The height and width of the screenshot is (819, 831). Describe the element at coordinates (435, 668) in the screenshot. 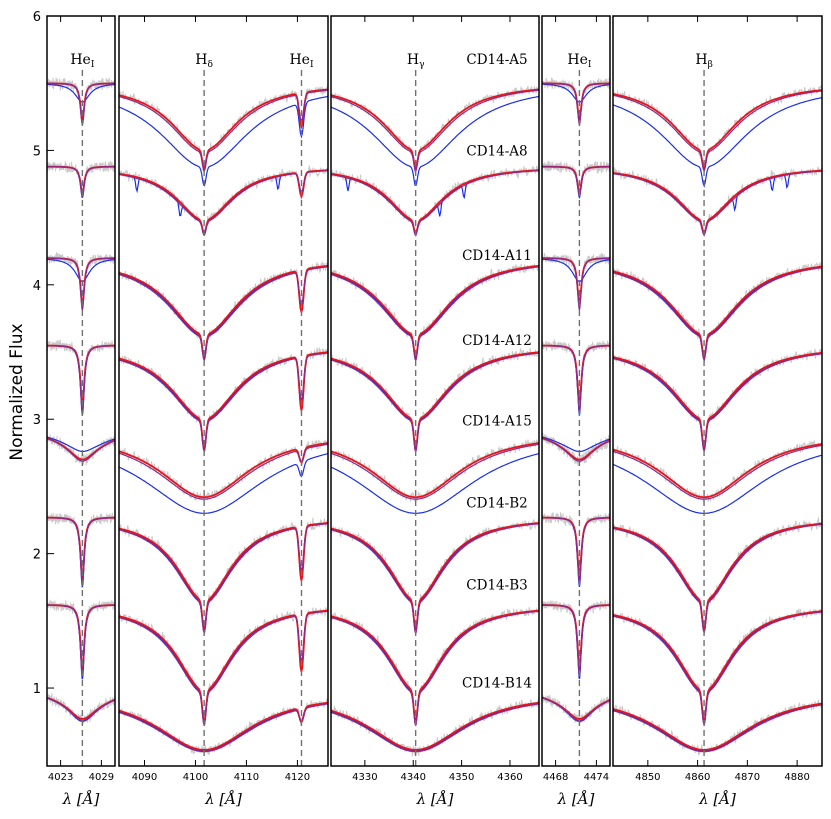

I see `trace-model-purple-CD14-B3-Hgamma` at that location.